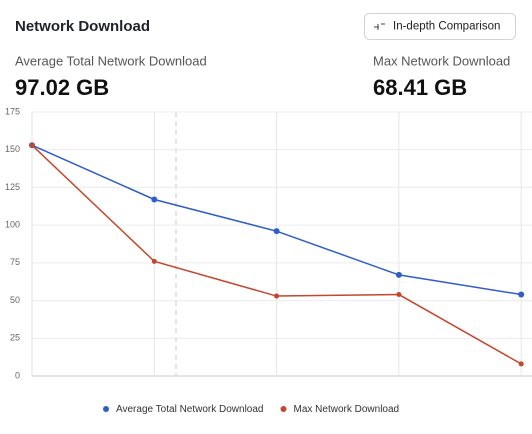 The height and width of the screenshot is (434, 532). I want to click on legend-label: Average Total Network Download, so click(190, 409).